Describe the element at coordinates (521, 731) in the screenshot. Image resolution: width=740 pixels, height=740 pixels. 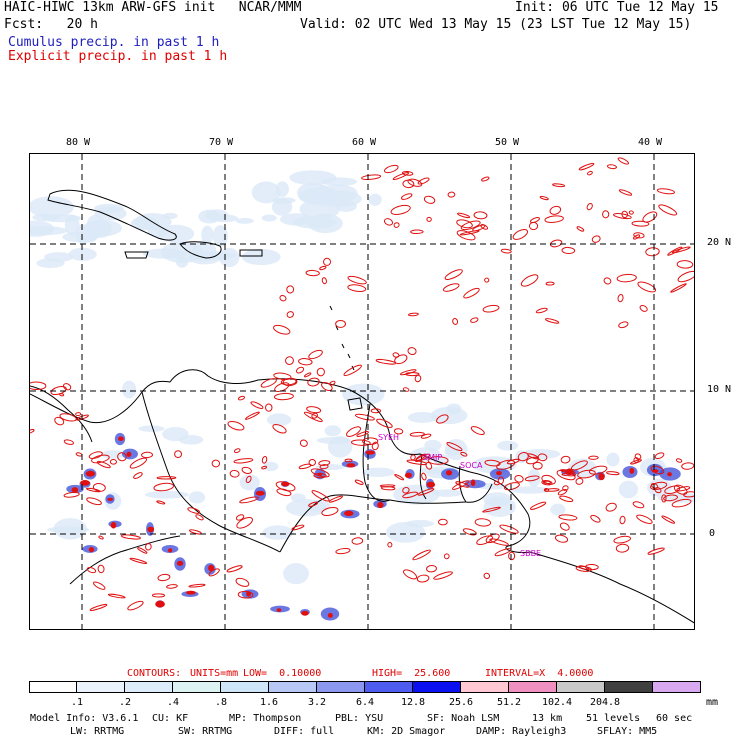
I see `footer-damp: DAMP: Rayleigh3` at that location.